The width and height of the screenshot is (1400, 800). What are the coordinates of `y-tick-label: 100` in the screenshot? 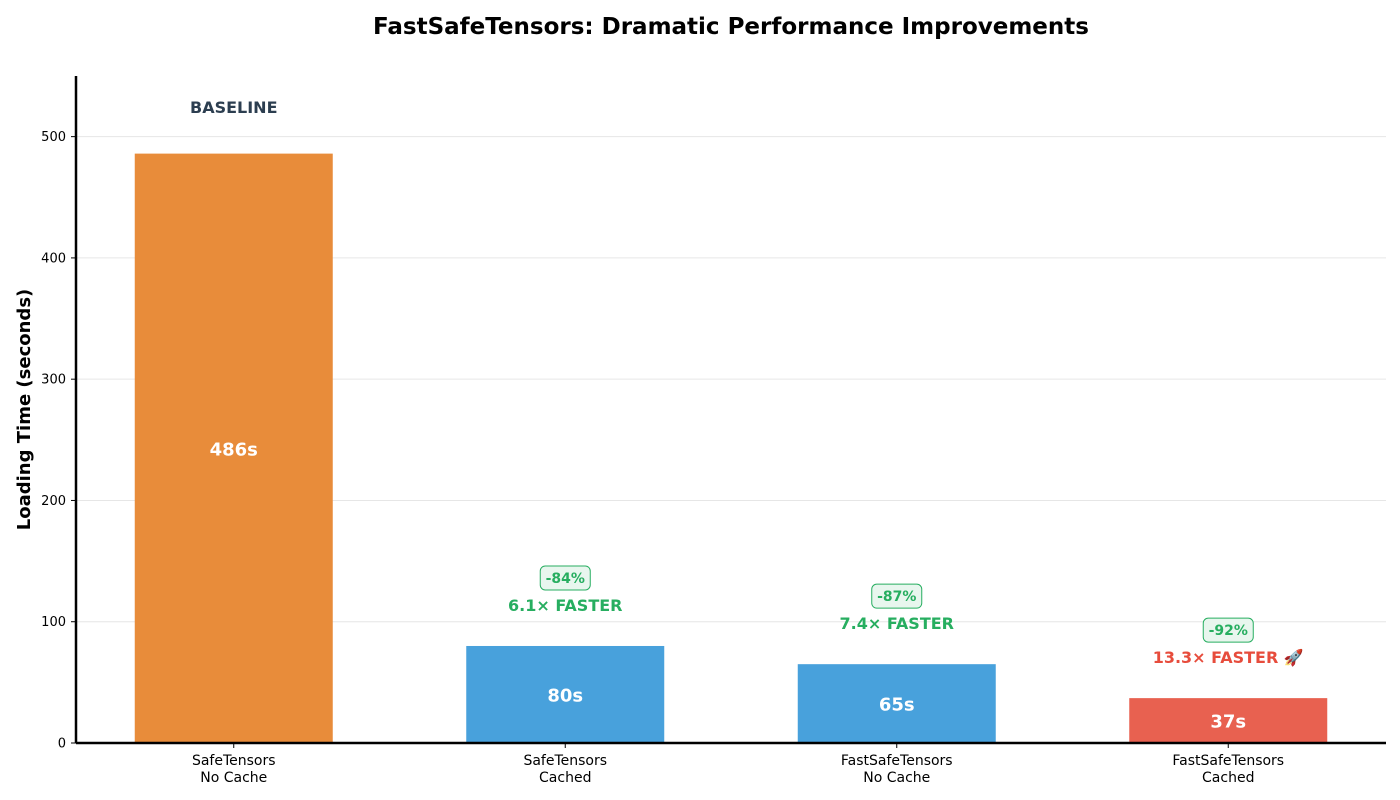 It's located at (53, 622).